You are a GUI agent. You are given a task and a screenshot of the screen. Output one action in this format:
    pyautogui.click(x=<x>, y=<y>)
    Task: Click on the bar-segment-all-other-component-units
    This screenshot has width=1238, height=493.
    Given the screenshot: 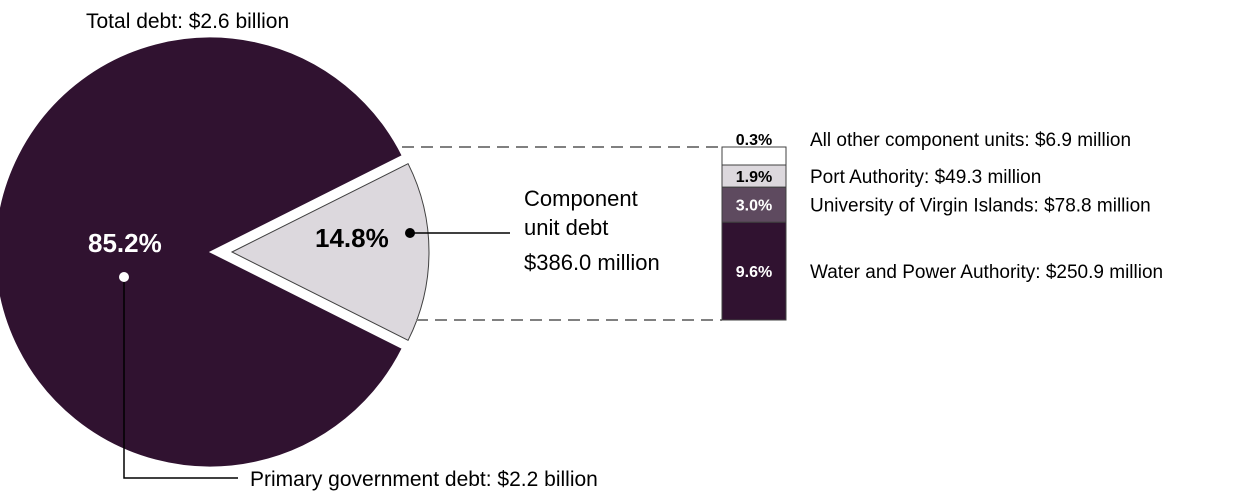 What is the action you would take?
    pyautogui.click(x=754, y=156)
    